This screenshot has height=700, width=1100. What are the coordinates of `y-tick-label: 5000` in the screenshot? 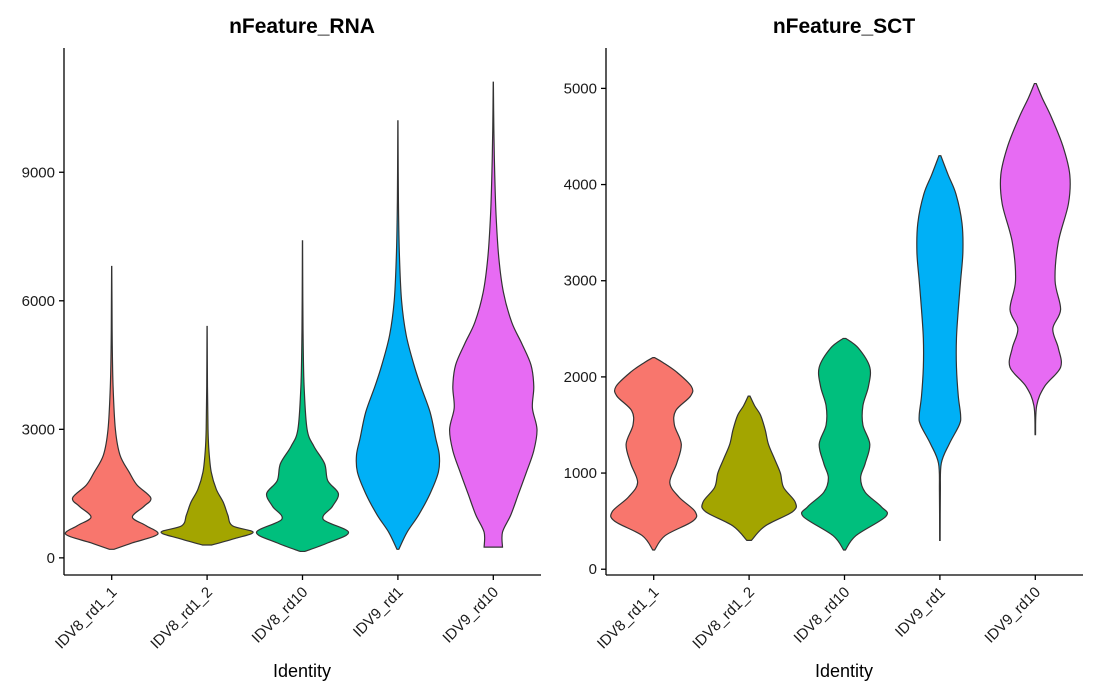 It's located at (580, 88).